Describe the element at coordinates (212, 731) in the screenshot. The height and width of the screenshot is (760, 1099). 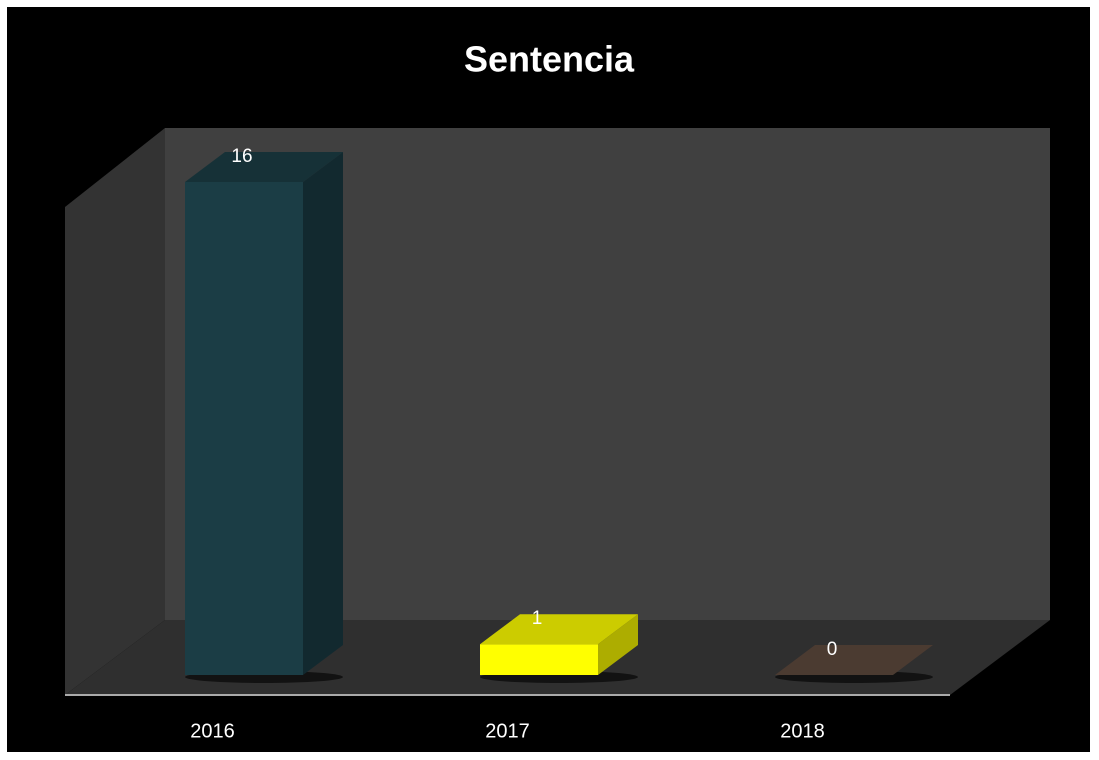
I see `x-tick-label: 2016` at that location.